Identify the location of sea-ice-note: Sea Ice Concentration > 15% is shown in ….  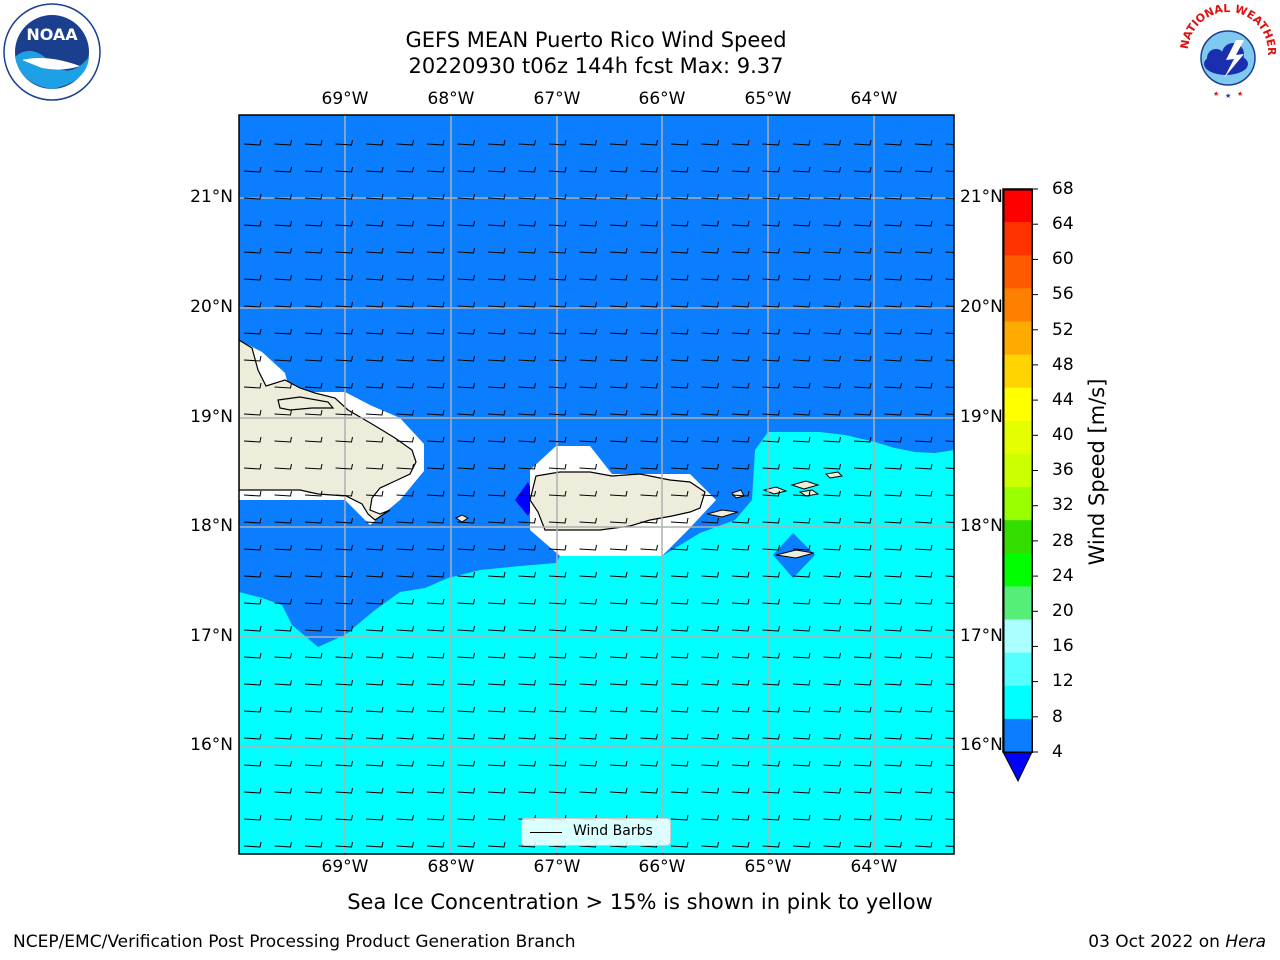
(640, 902).